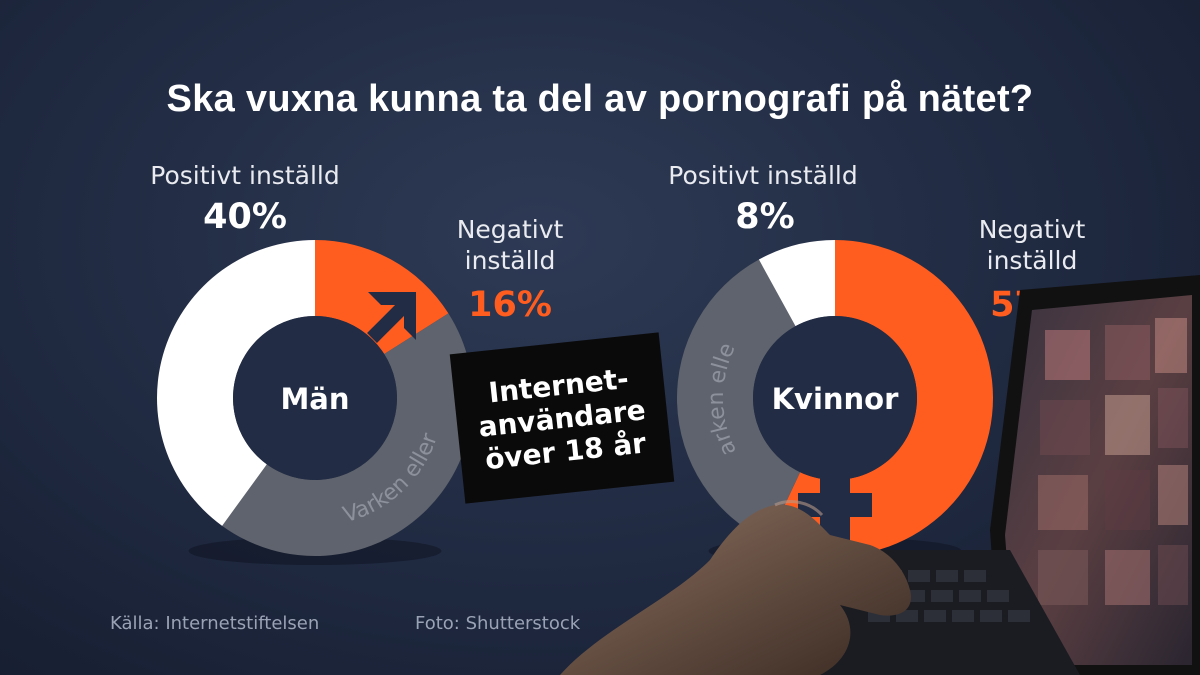 This screenshot has height=675, width=1200. I want to click on women-slice-varken, so click(739, 400).